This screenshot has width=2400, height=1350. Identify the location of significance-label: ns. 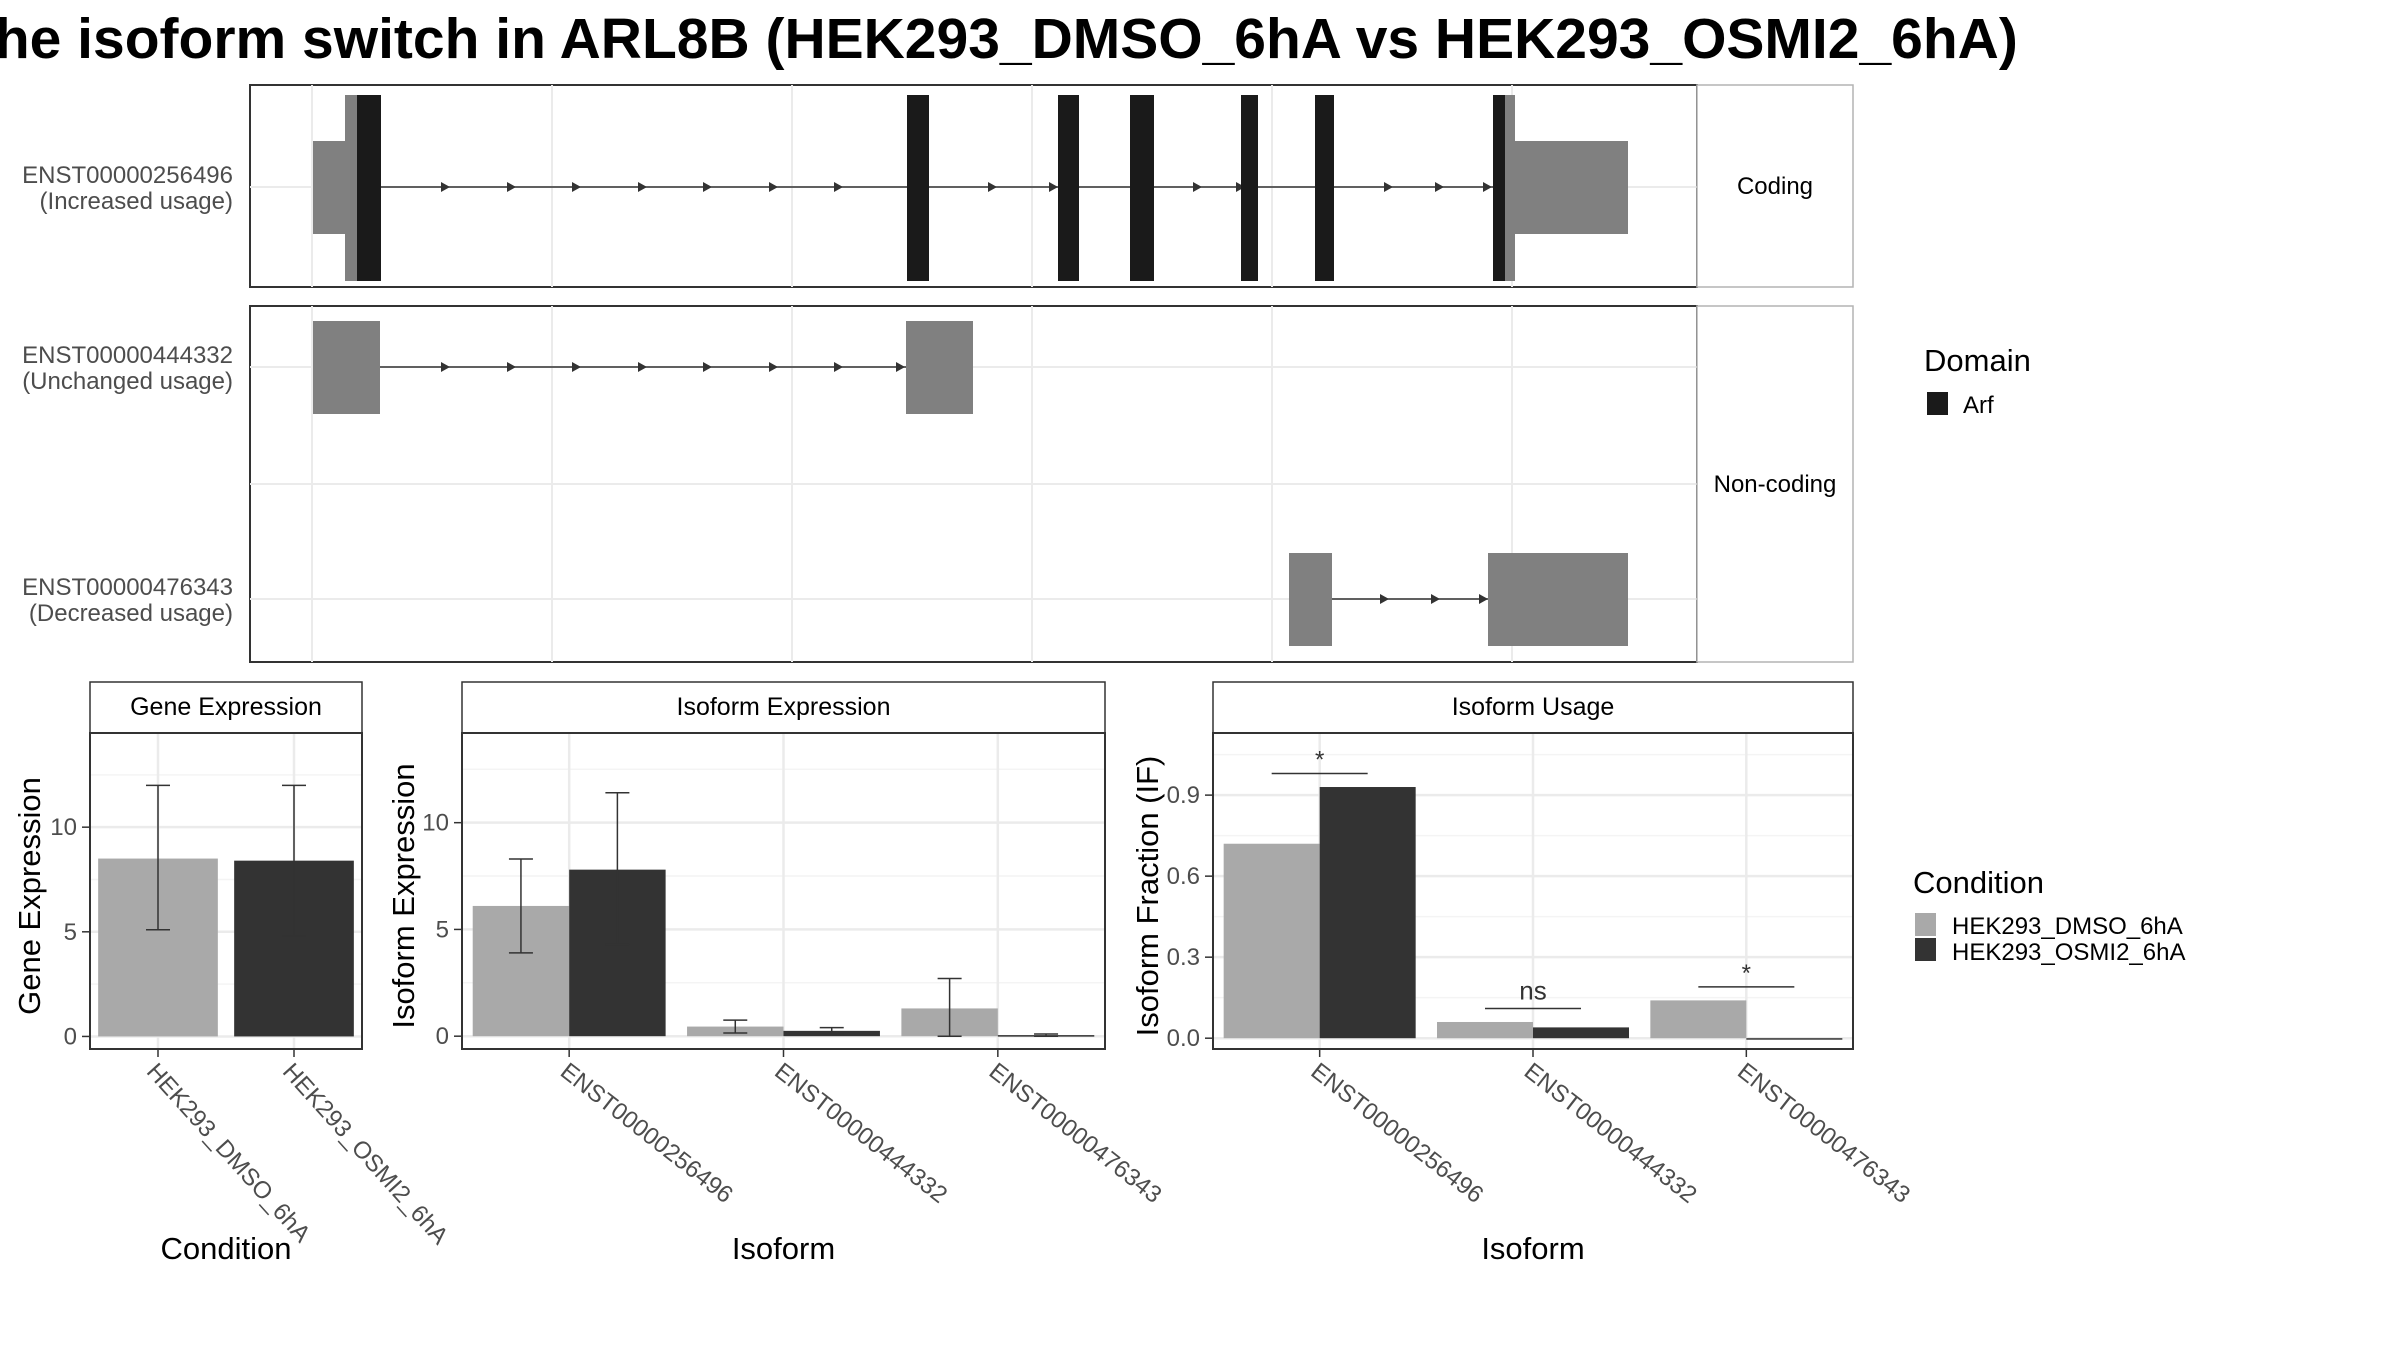
(1532, 990).